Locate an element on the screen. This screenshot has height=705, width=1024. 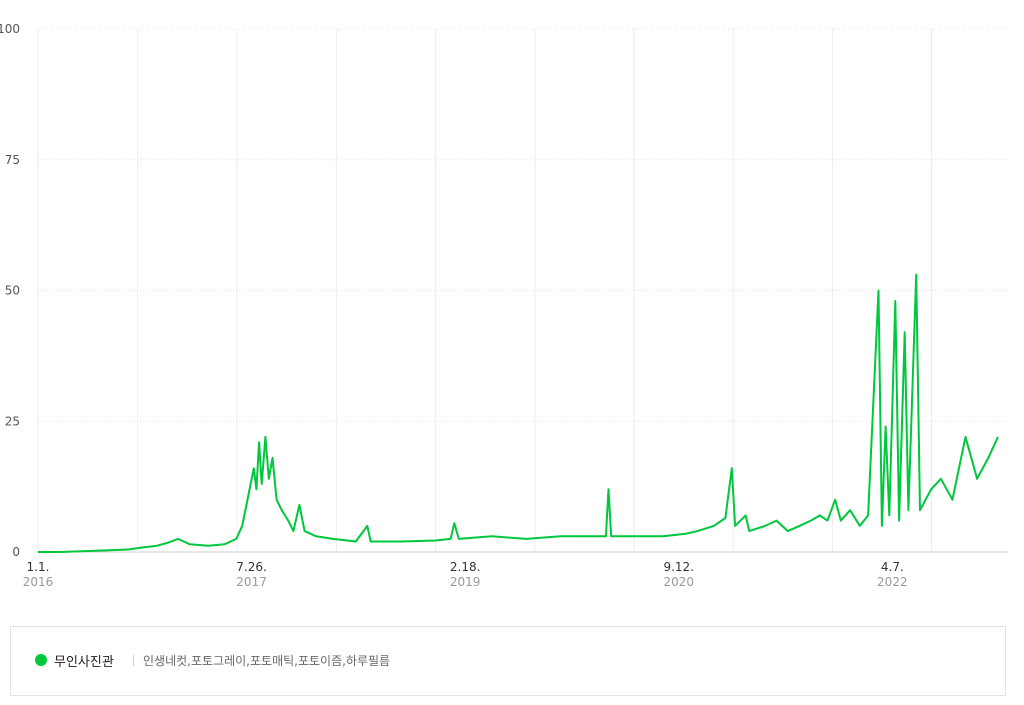
legend-keywords: 인생네컷,포토그레이,포토매틱,포토이즘,하루필름 is located at coordinates (267, 661).